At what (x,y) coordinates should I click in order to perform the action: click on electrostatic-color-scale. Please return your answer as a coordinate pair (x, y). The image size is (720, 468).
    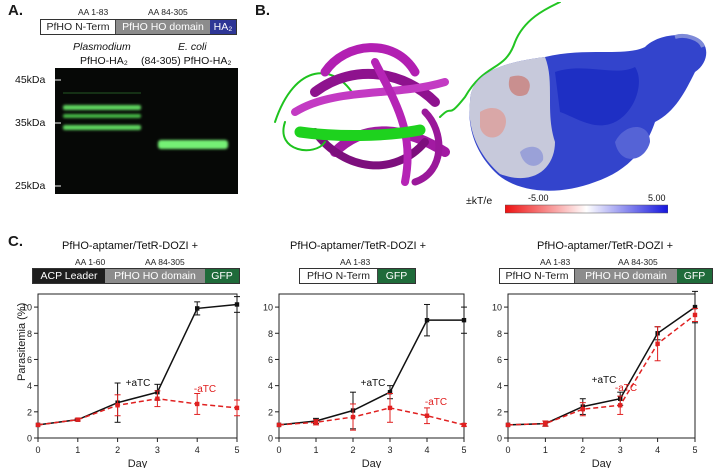
    Looking at the image, I should click on (586, 209).